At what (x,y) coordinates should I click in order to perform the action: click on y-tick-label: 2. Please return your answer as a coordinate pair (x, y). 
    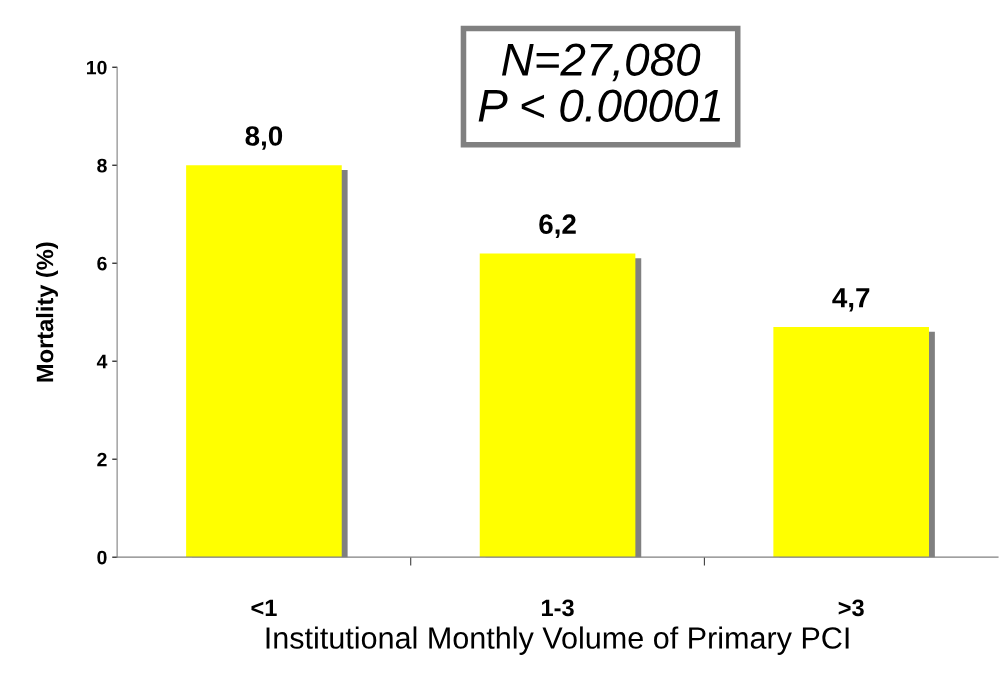
    Looking at the image, I should click on (102, 459).